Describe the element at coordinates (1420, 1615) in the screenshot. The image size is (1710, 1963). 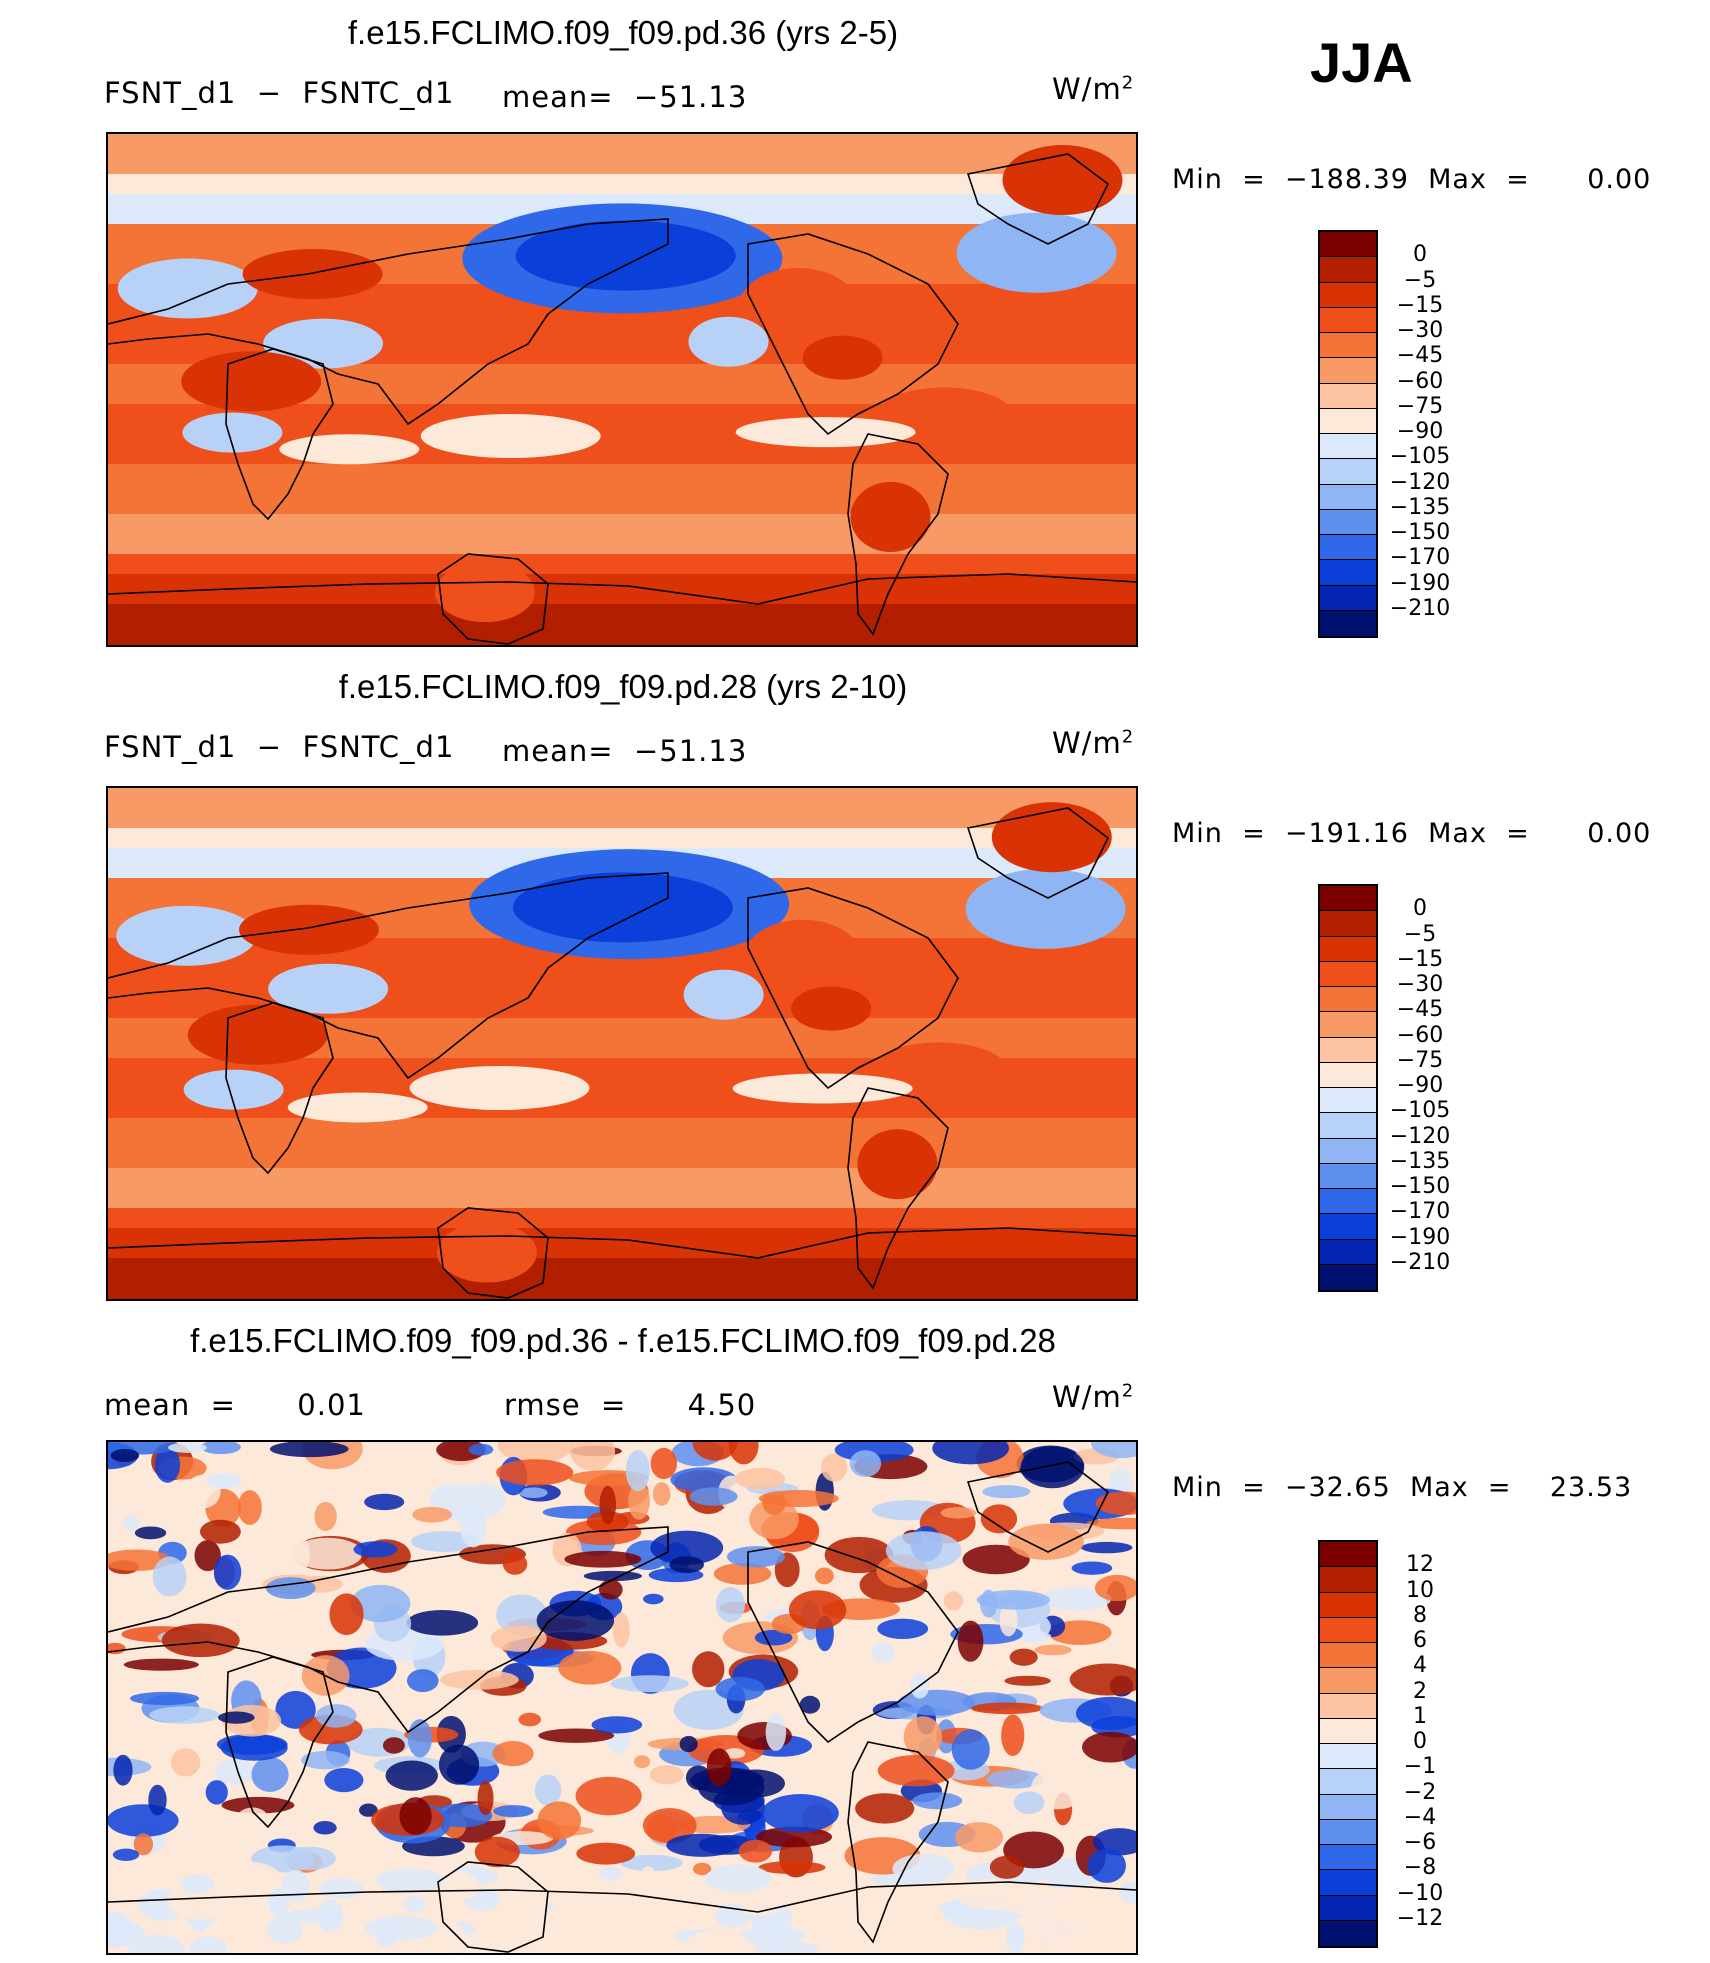
I see `colorbar-tick-label: 8` at that location.